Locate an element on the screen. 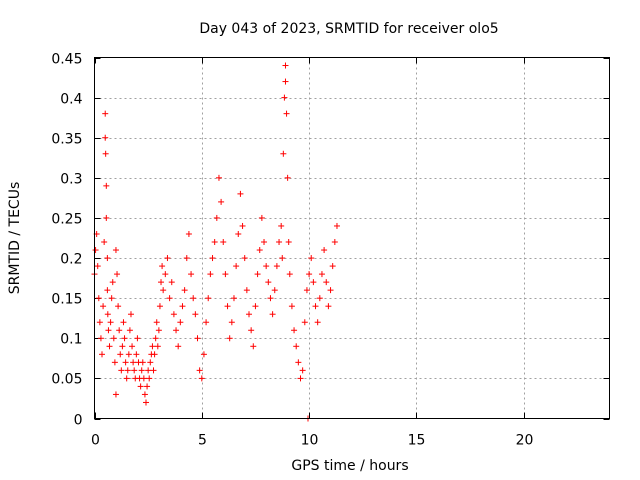 The height and width of the screenshot is (480, 640). y-tick-label: 0.15 is located at coordinates (66, 300).